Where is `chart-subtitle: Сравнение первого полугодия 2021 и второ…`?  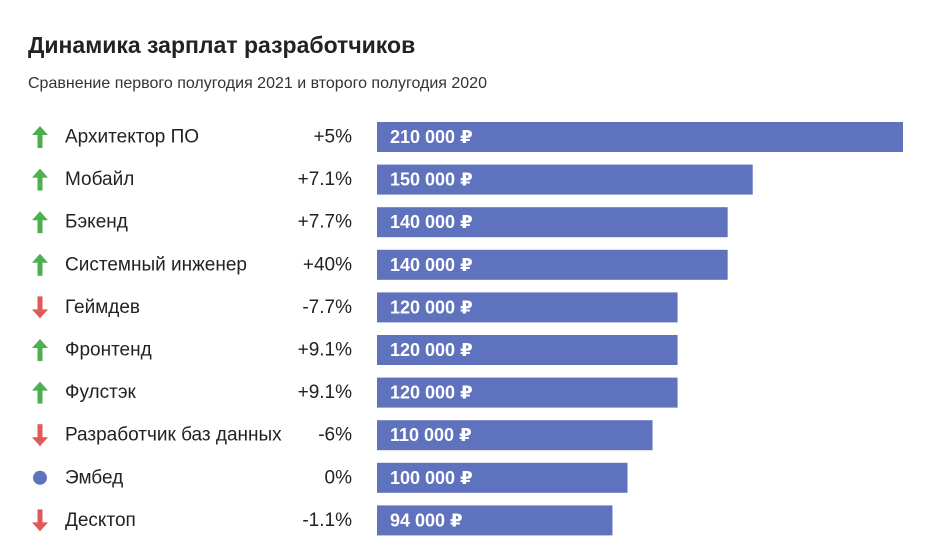 chart-subtitle: Сравнение первого полугодия 2021 и второ… is located at coordinates (257, 83).